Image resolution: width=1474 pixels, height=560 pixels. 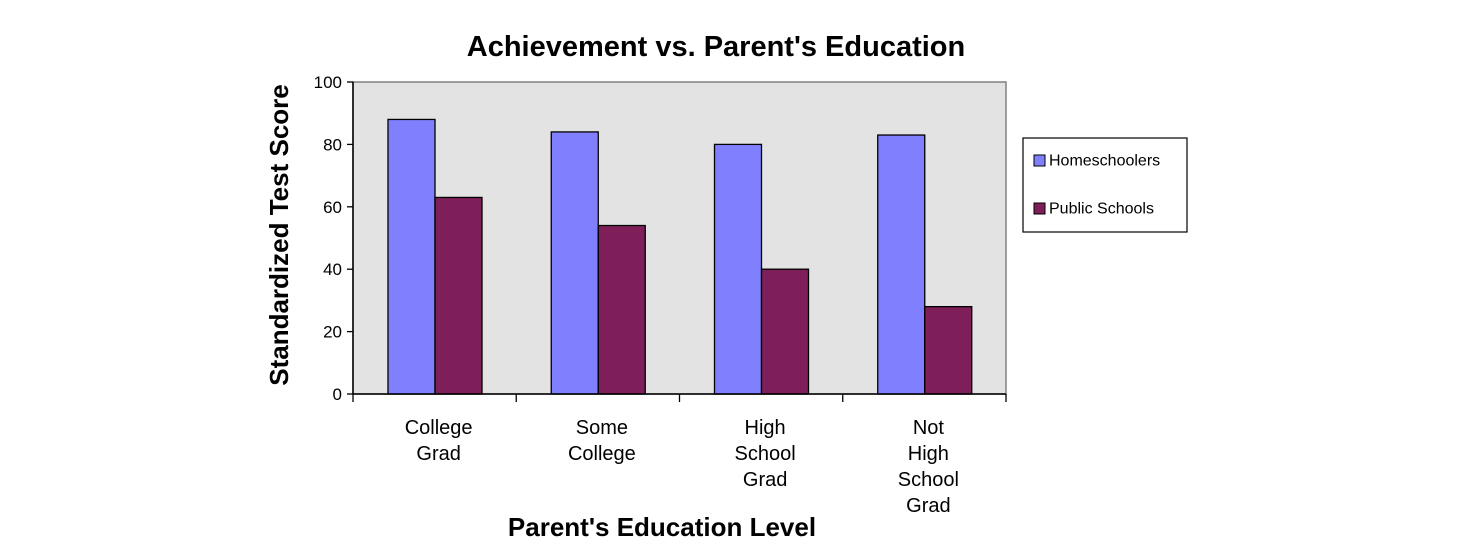 What do you see at coordinates (439, 441) in the screenshot?
I see `x-category-label: College Grad` at bounding box center [439, 441].